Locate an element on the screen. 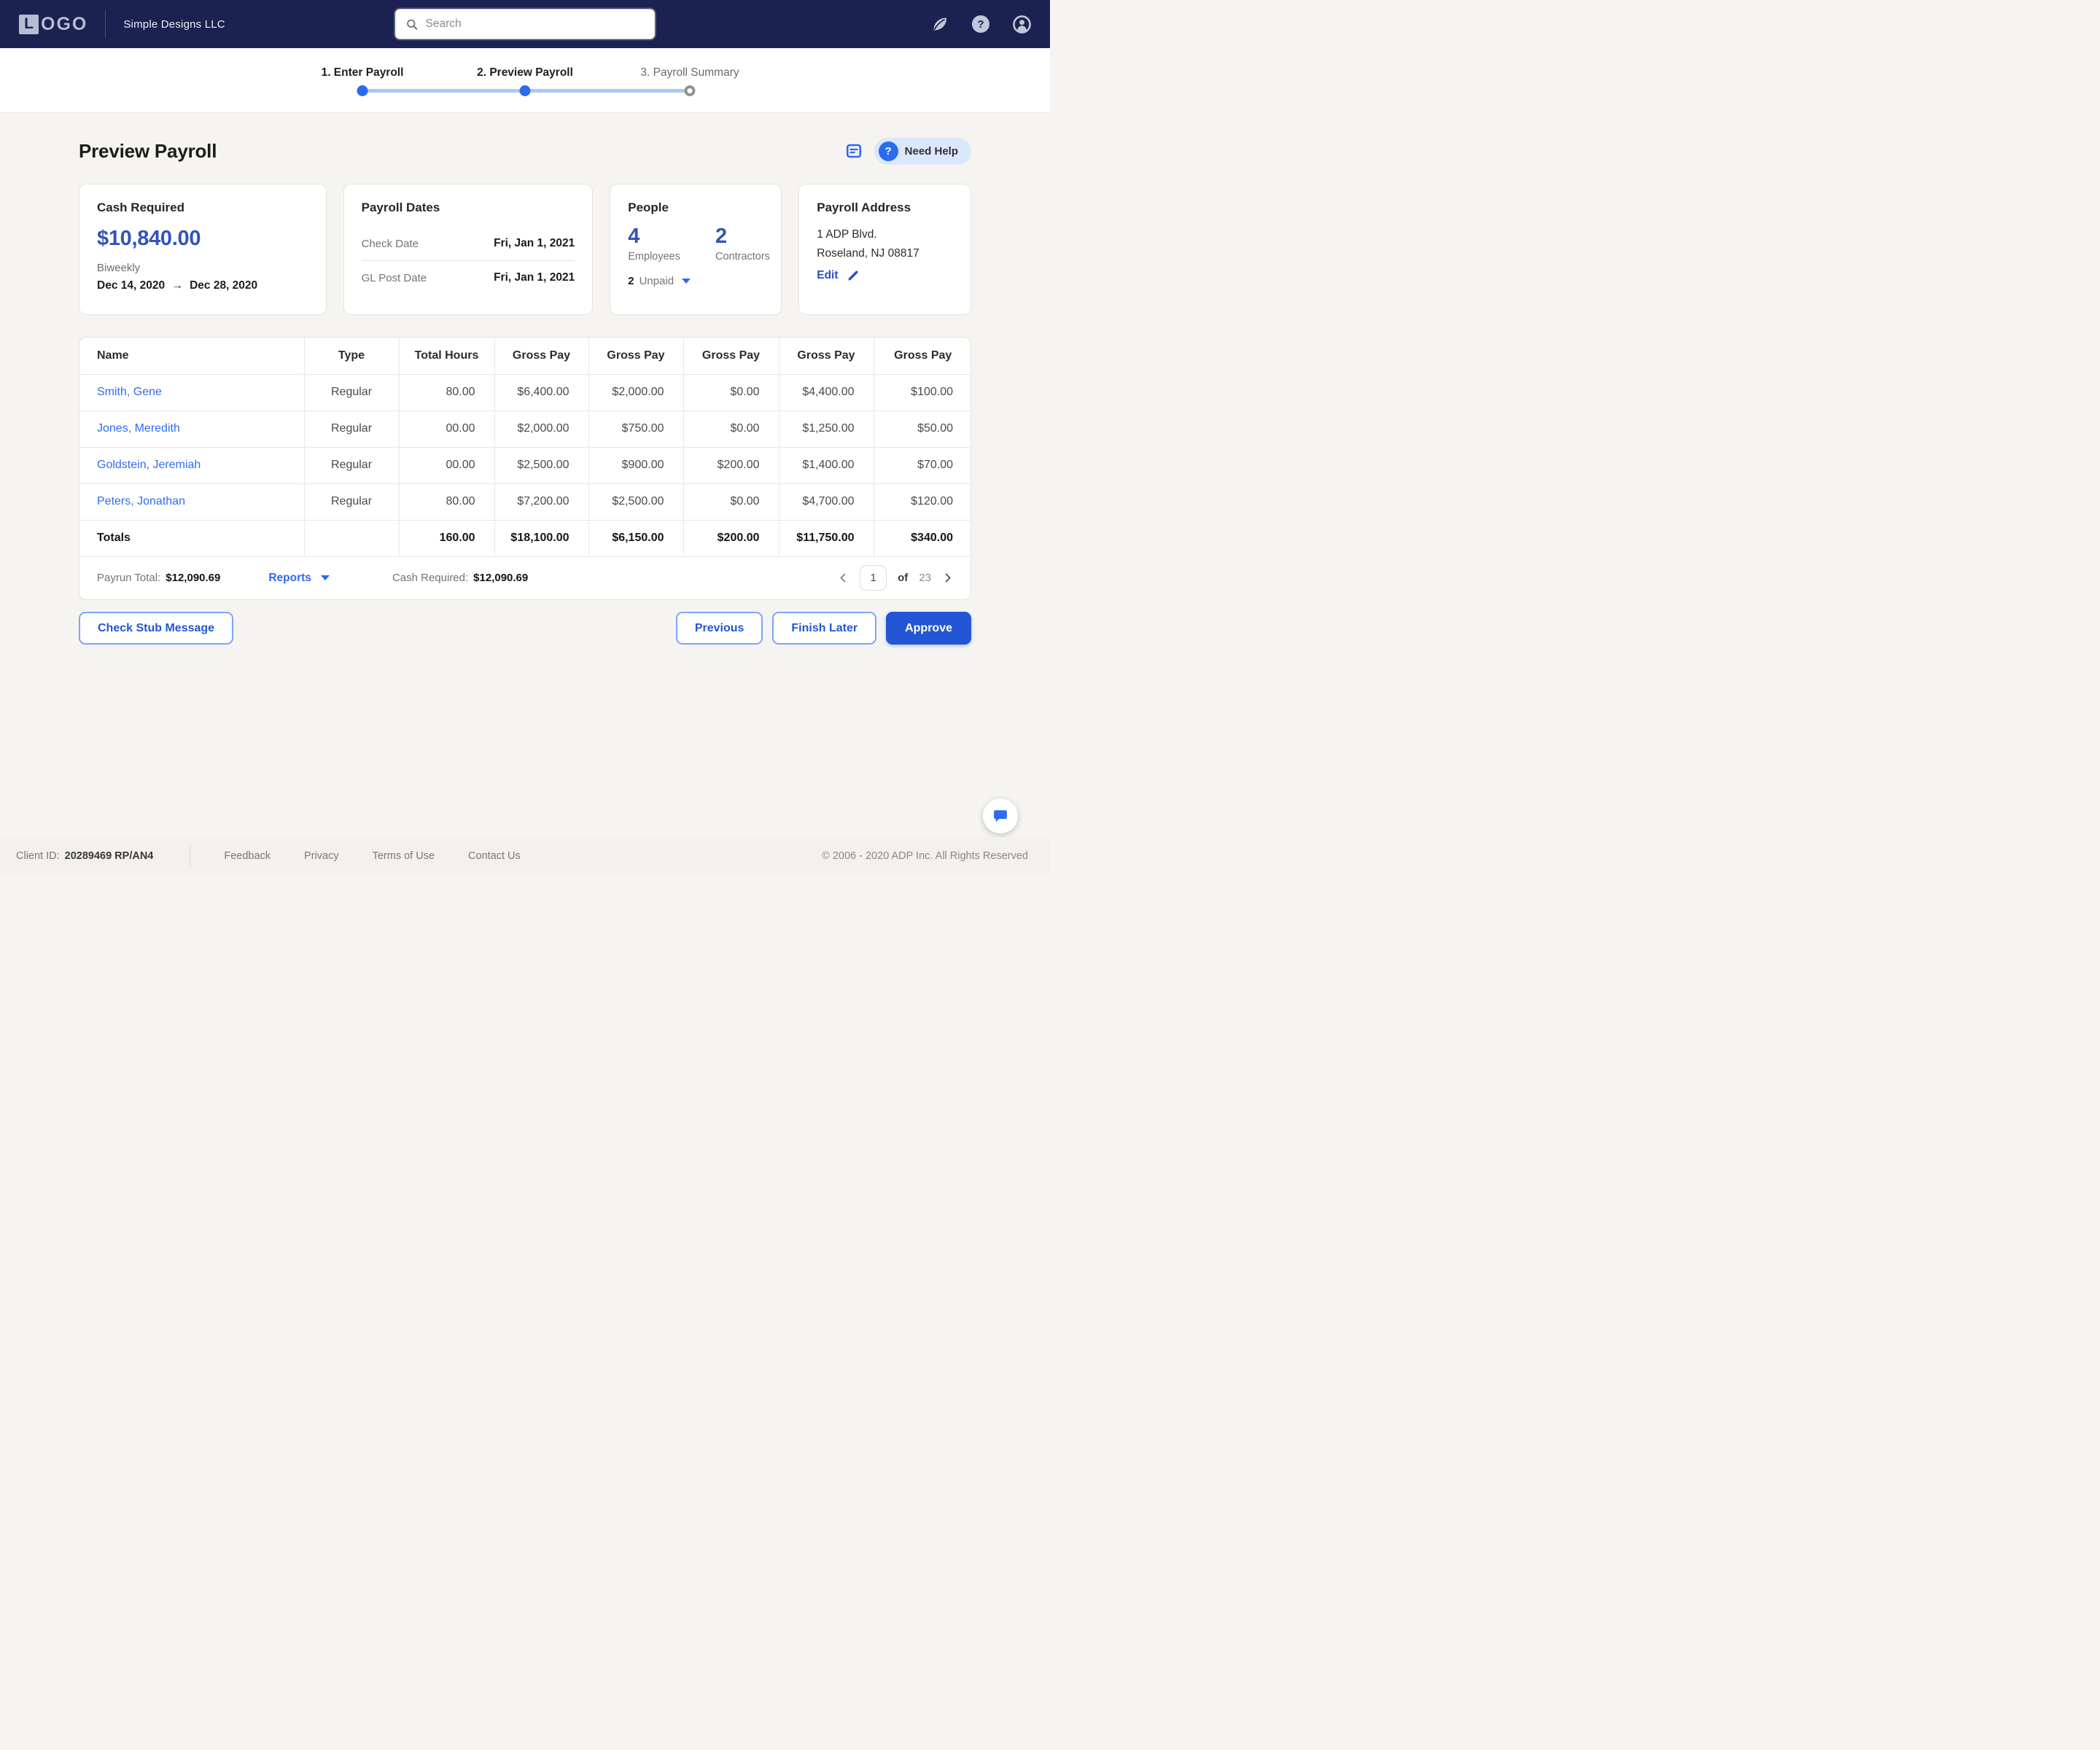 Image resolution: width=2100 pixels, height=1750 pixels. gross-pay: $2,500.00 is located at coordinates (541, 465).